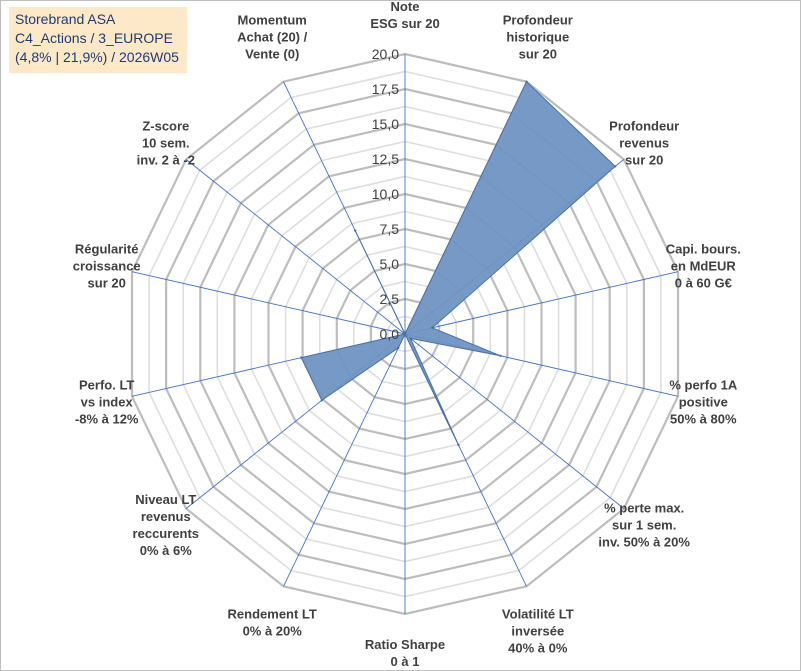 The image size is (801, 671). I want to click on category-label: -8% à 12%, so click(107, 419).